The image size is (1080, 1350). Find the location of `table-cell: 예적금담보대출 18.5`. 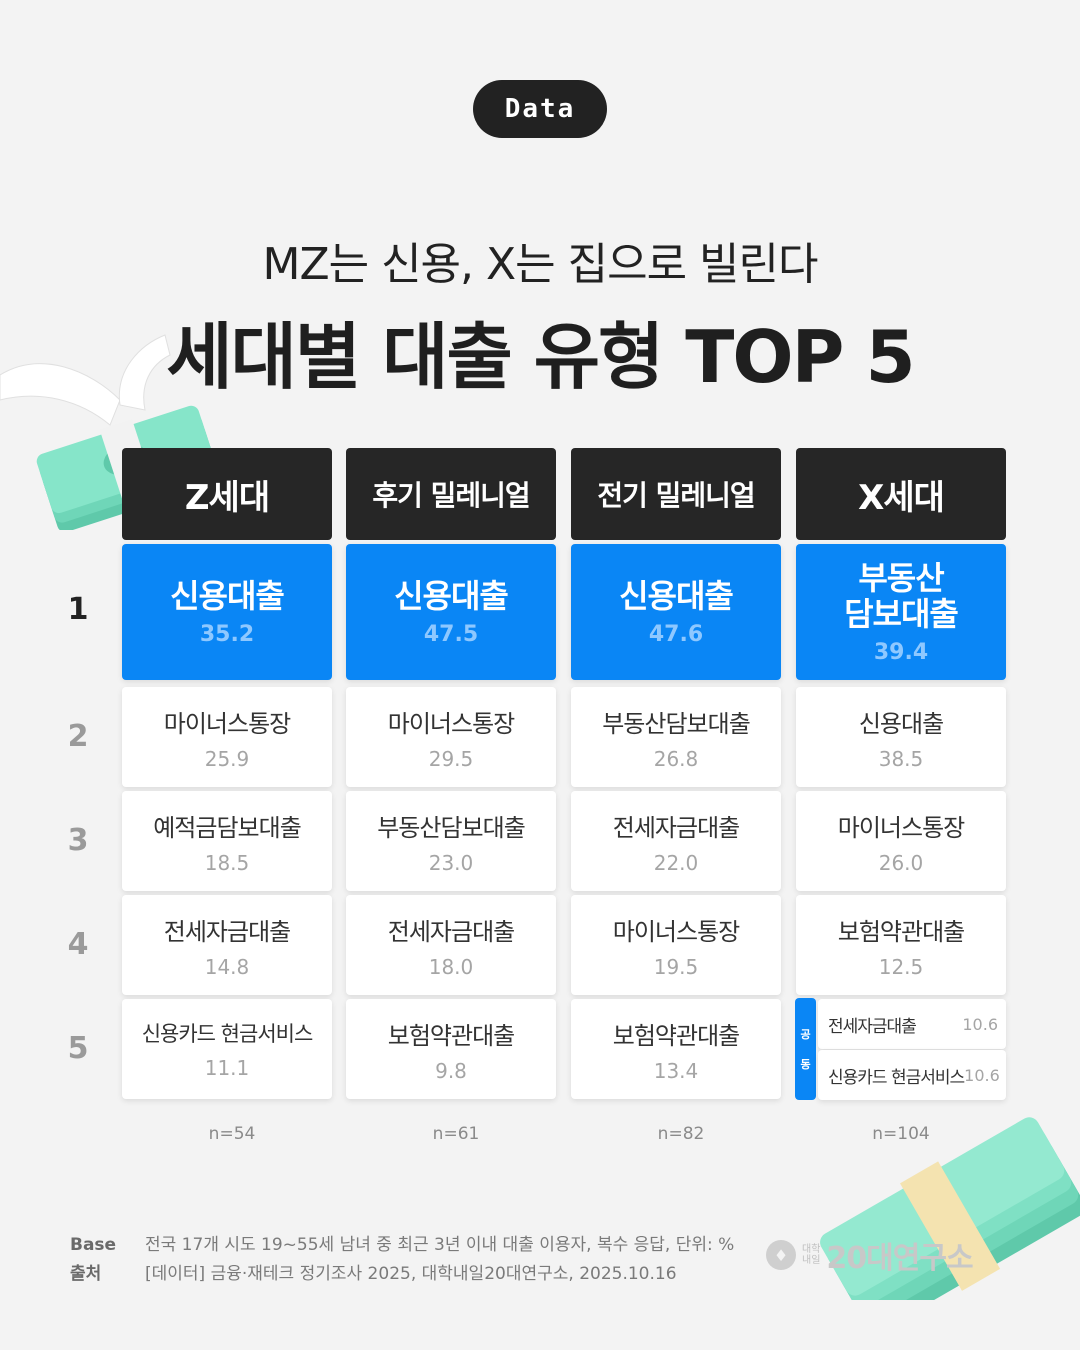

table-cell: 예적금담보대출 18.5 is located at coordinates (227, 841).